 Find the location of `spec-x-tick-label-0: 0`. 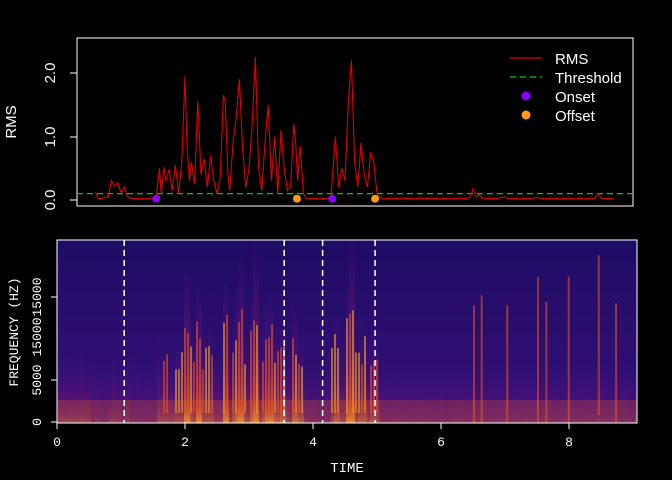

spec-x-tick-label-0: 0 is located at coordinates (57, 442).